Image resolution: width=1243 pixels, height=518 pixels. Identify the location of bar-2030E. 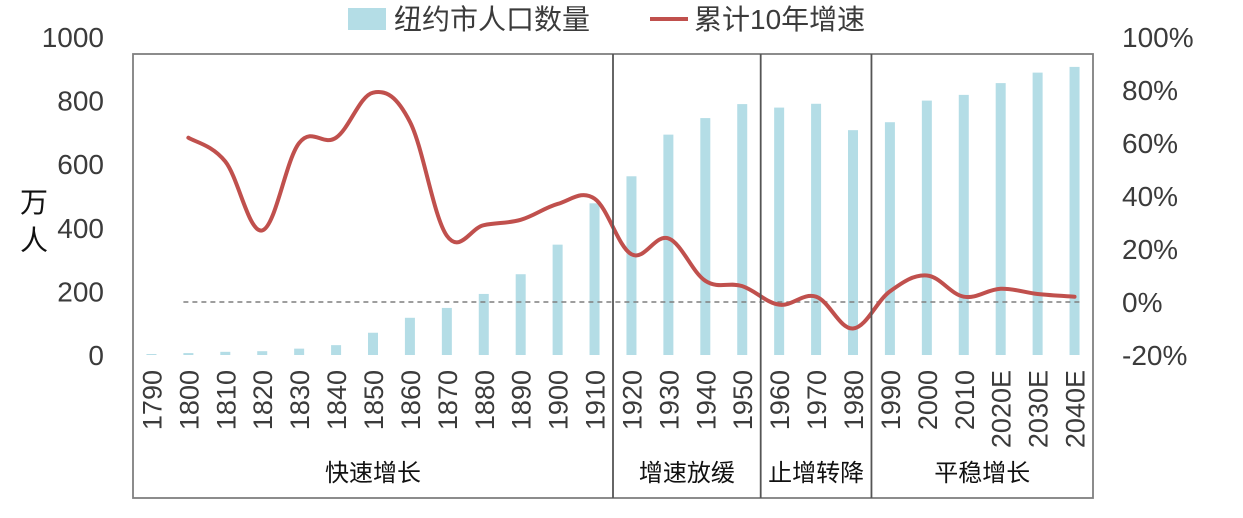
(1038, 214).